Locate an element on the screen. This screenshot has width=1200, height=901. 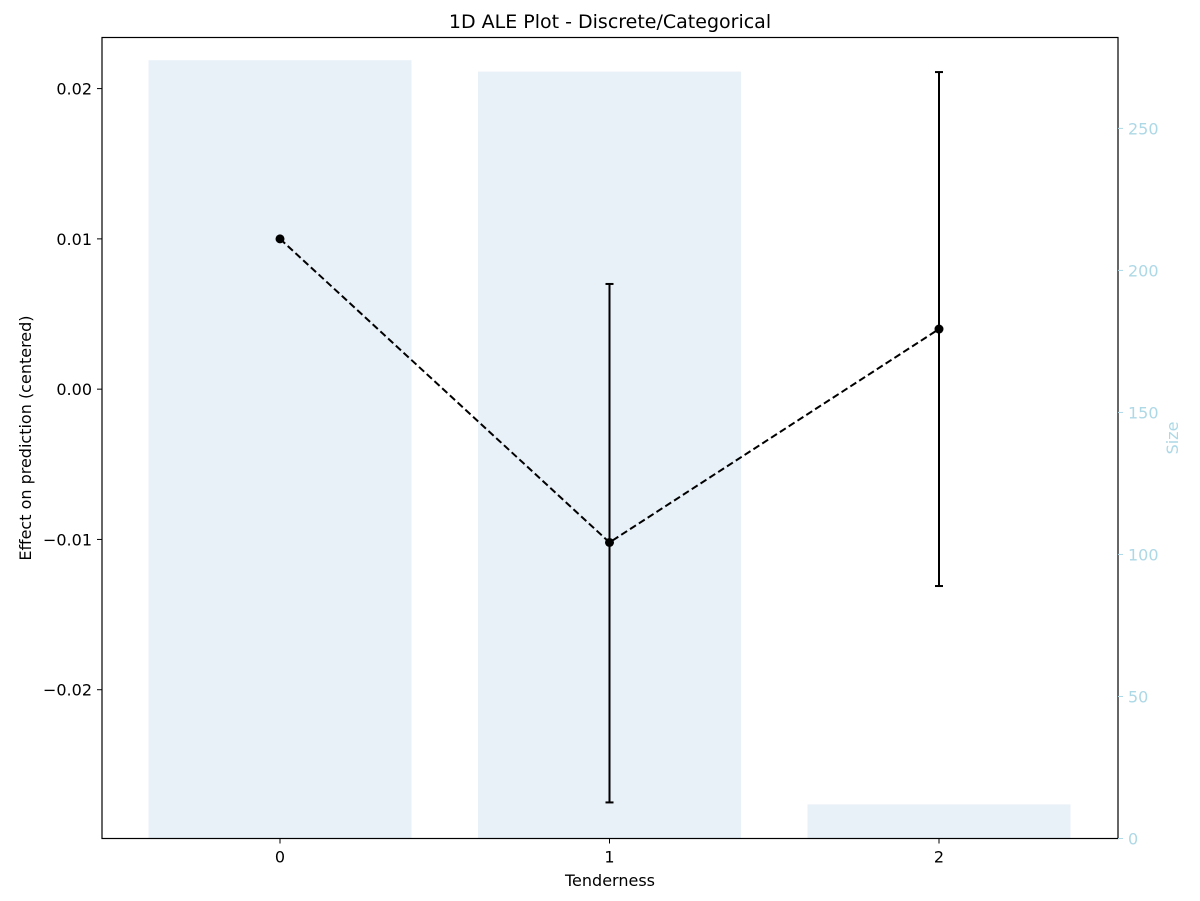
x-tick-label: 2 is located at coordinates (939, 857).